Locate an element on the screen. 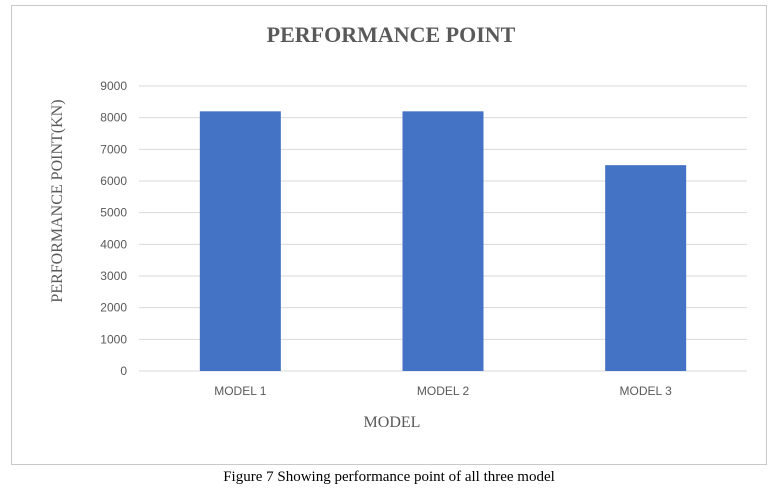 Image resolution: width=778 pixels, height=492 pixels. x-tick-label: MODEL 1 is located at coordinates (240, 391).